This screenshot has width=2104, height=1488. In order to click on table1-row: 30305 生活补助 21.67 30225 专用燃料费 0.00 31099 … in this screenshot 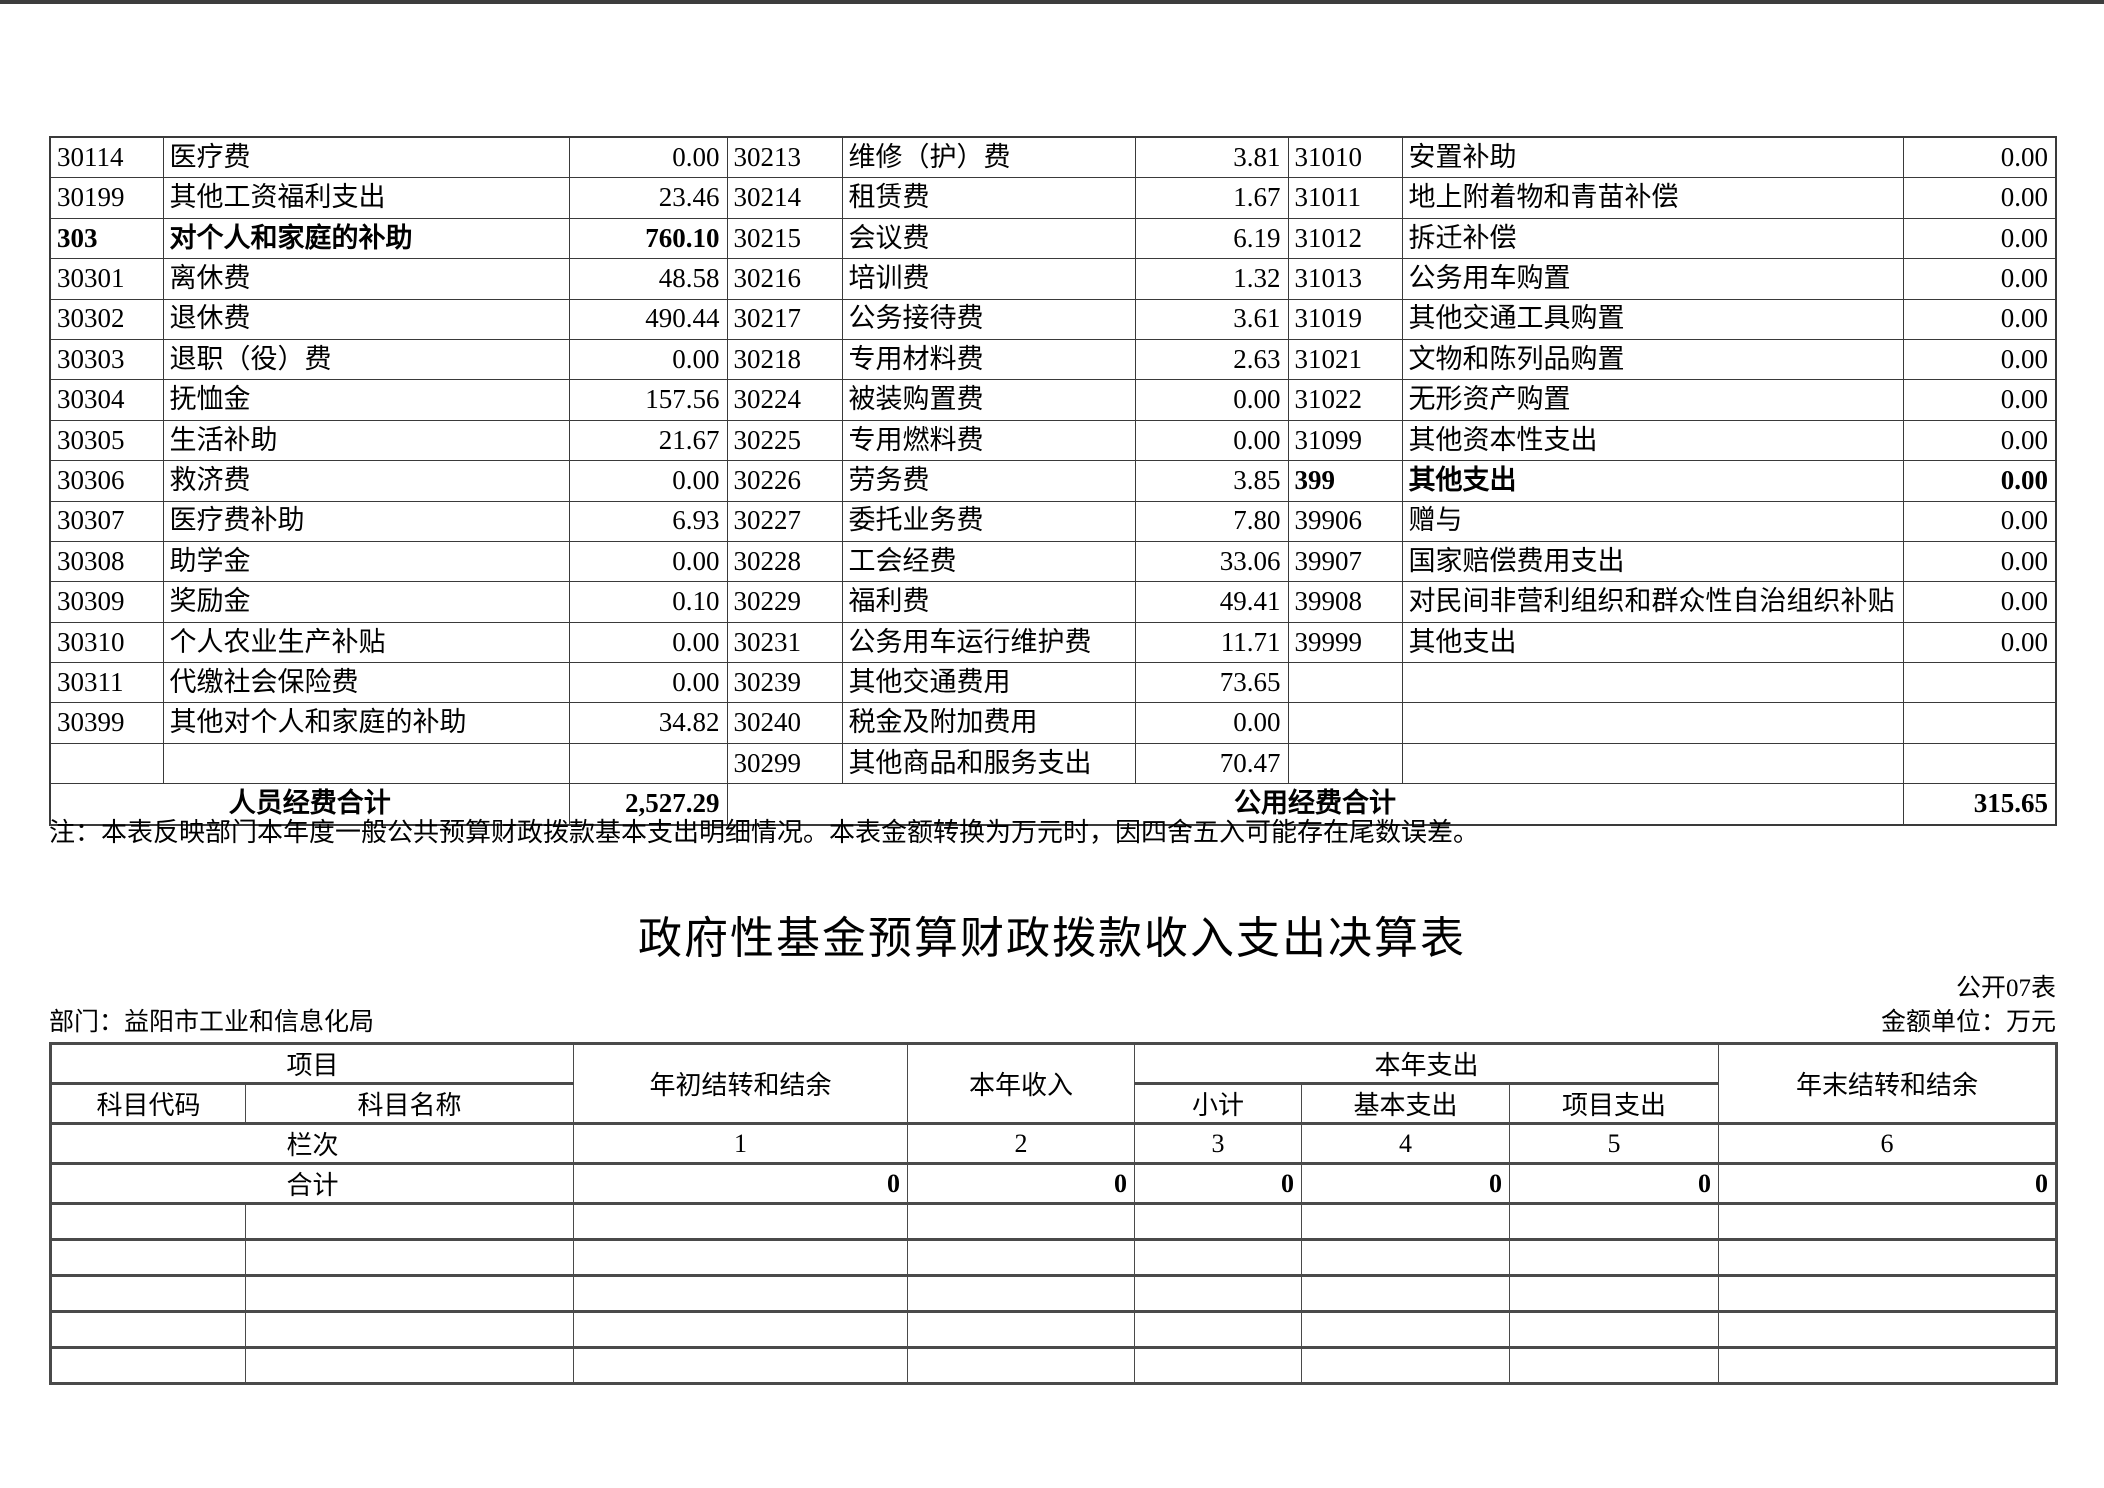, I will do `click(1053, 440)`.